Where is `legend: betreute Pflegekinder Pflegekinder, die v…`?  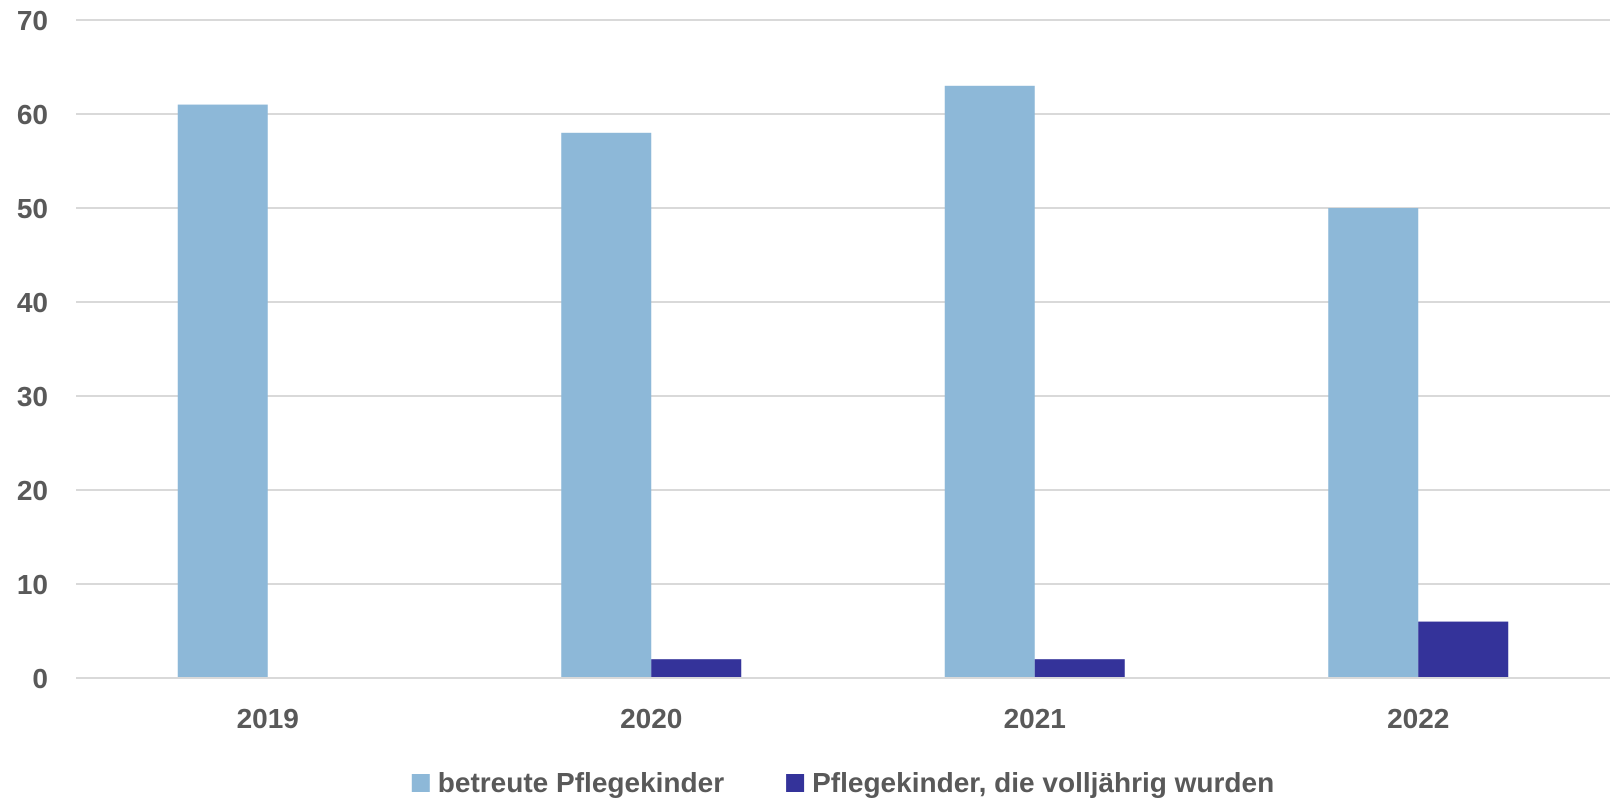 legend: betreute Pflegekinder Pflegekinder, die v… is located at coordinates (842, 782).